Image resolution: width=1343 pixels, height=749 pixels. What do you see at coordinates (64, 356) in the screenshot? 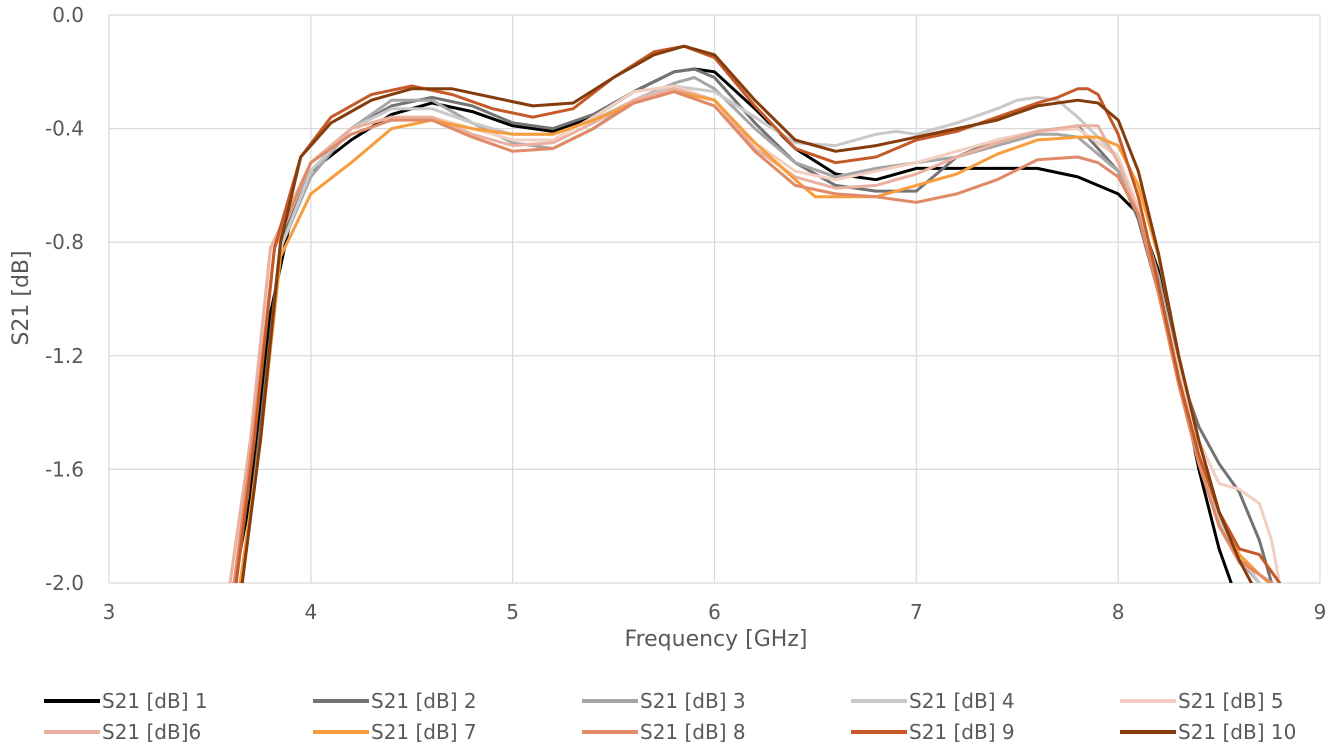
I see `y-tick-label: -1.2` at bounding box center [64, 356].